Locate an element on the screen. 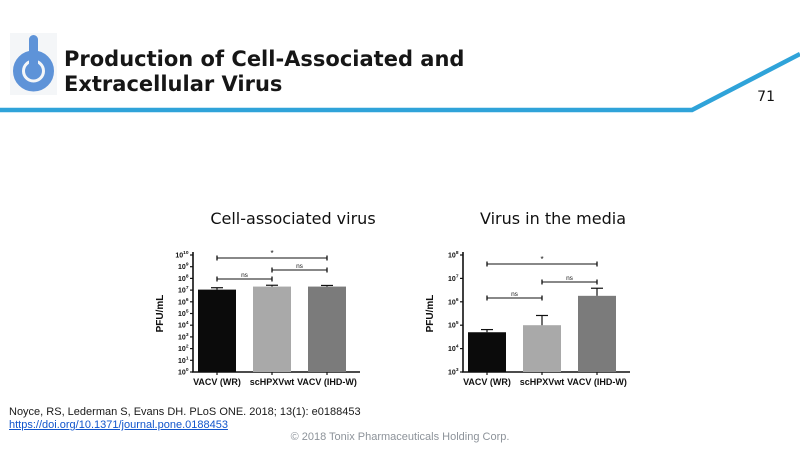 The height and width of the screenshot is (449, 800). tonix-logo is located at coordinates (33, 64).